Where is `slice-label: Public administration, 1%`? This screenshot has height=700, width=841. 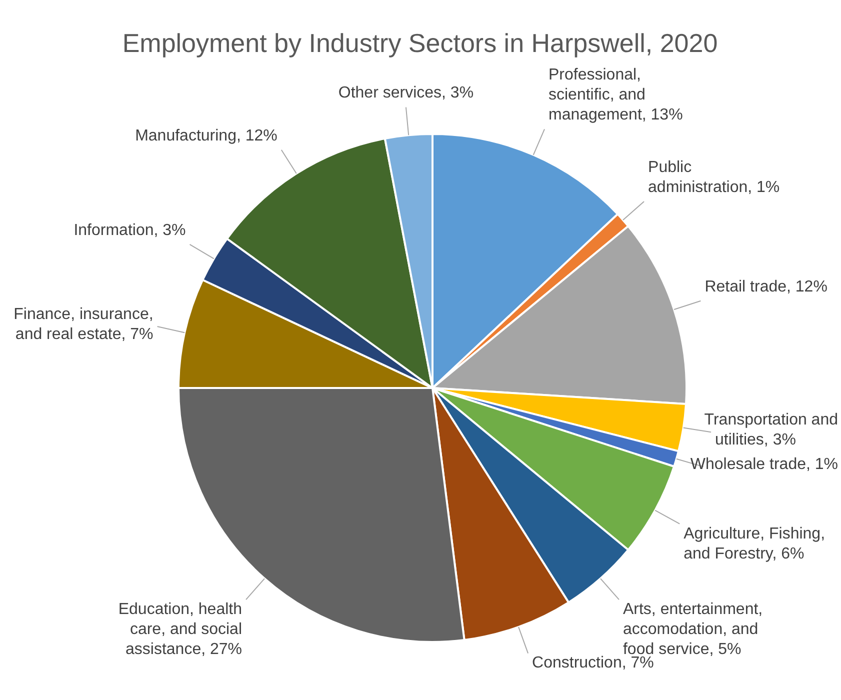 slice-label: Public administration, 1% is located at coordinates (714, 177).